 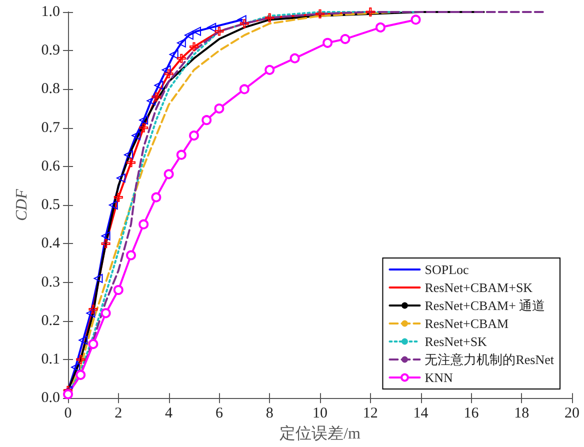 I want to click on x-tick-label: 0, so click(x=68, y=414).